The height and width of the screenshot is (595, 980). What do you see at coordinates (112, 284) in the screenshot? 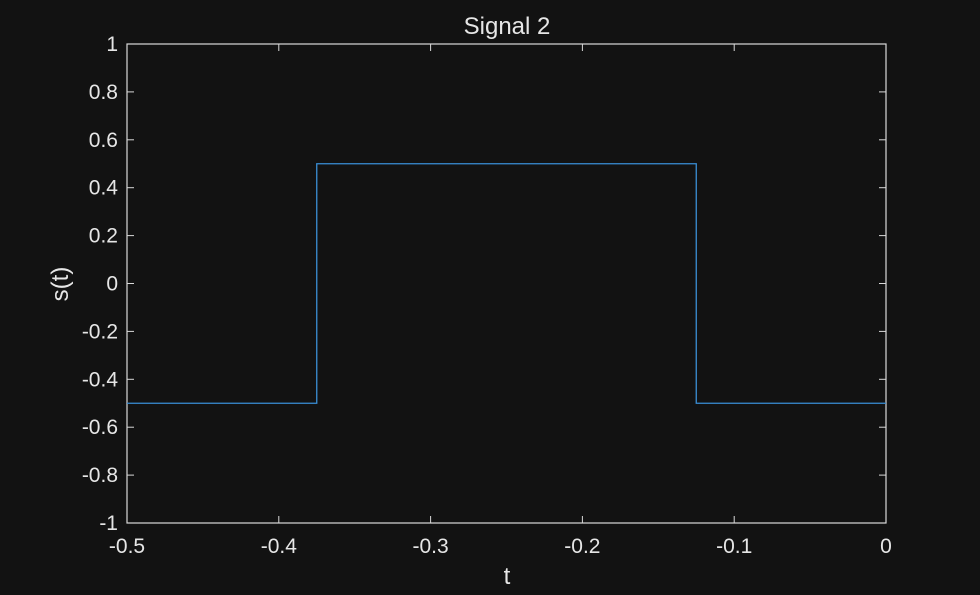
I see `y-tick-label: 0` at bounding box center [112, 284].